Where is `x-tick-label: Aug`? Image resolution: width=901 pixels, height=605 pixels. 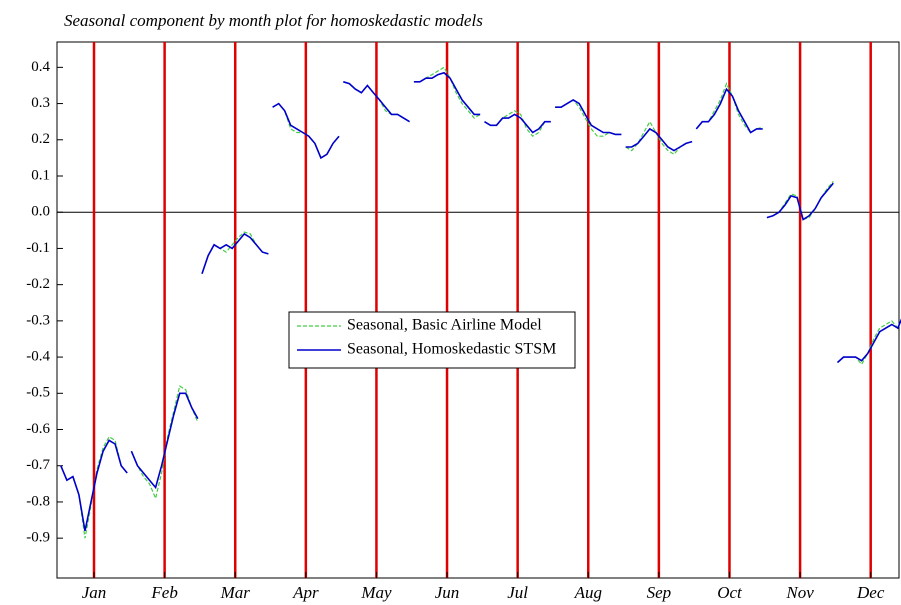
x-tick-label: Aug is located at coordinates (588, 592).